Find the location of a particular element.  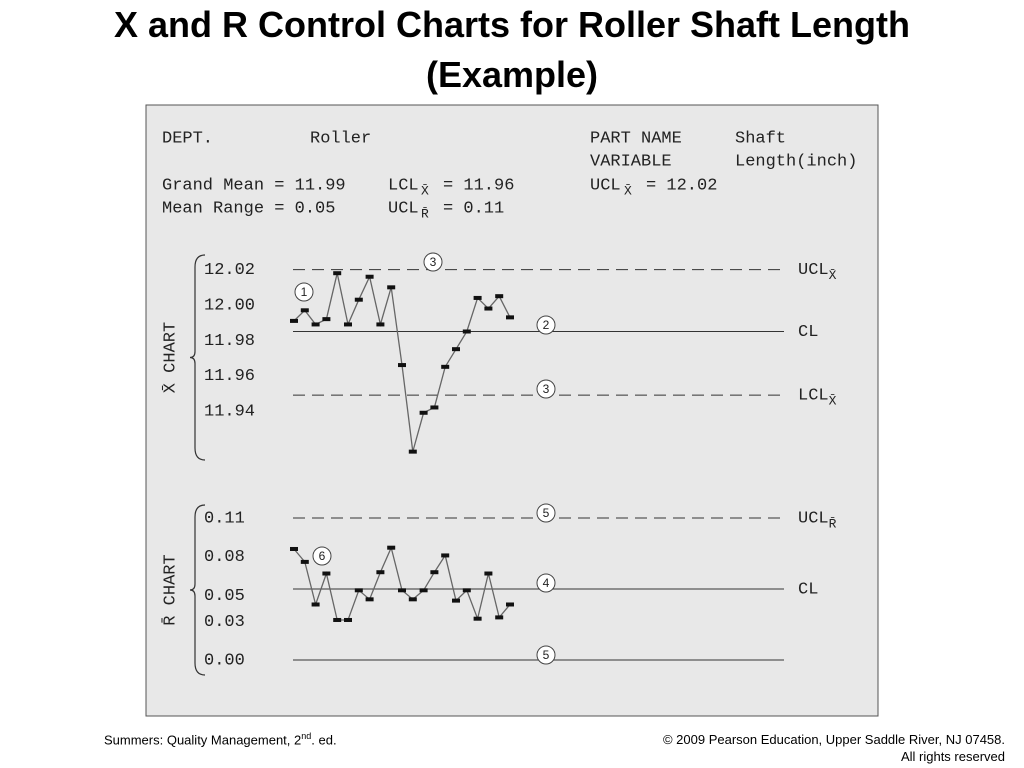

y-tick-label: 11.94 is located at coordinates (229, 411).